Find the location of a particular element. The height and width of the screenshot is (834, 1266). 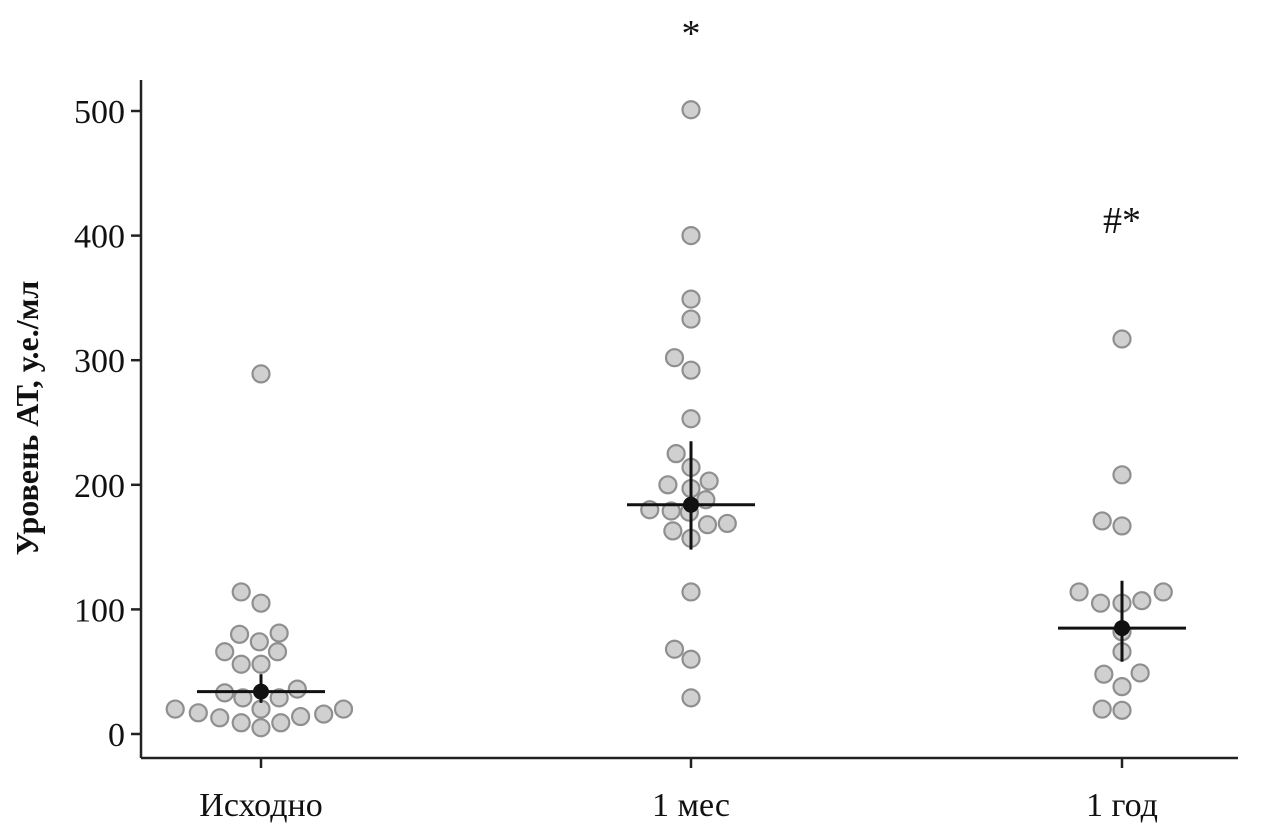

y-axis-label: Уровень АТ, у.е./мл is located at coordinates (27, 418).